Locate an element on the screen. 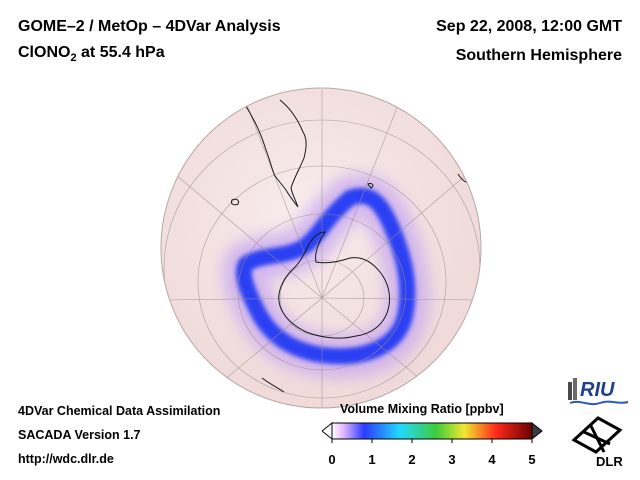 The image size is (640, 480). colorbar-ramp is located at coordinates (432, 431).